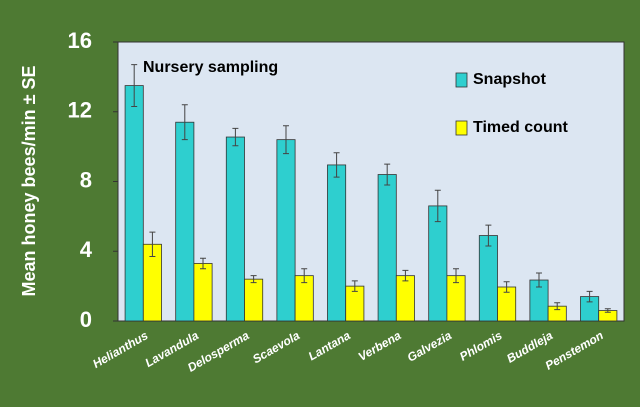  I want to click on legend-label: Snapshot, so click(510, 79).